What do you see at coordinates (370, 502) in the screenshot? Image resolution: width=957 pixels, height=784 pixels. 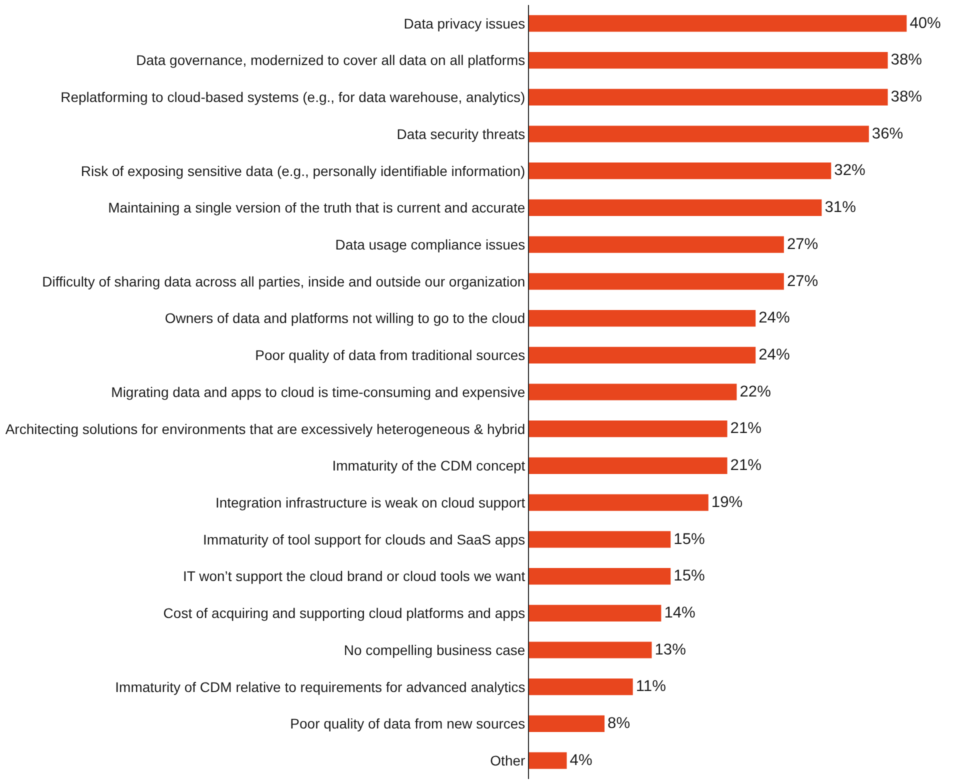 I see `y-tick-label: Integration infrastructure is weak on cloud support` at bounding box center [370, 502].